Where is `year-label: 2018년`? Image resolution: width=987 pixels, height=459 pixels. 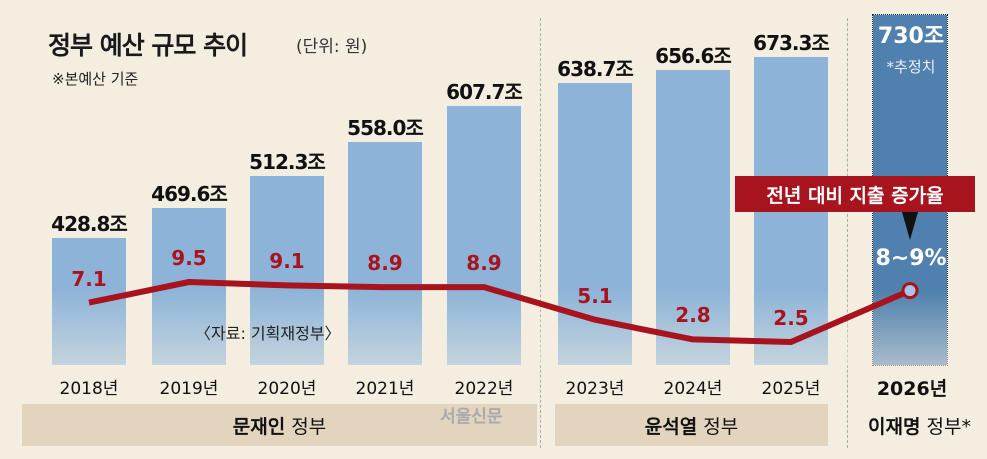
year-label: 2018년 is located at coordinates (89, 389).